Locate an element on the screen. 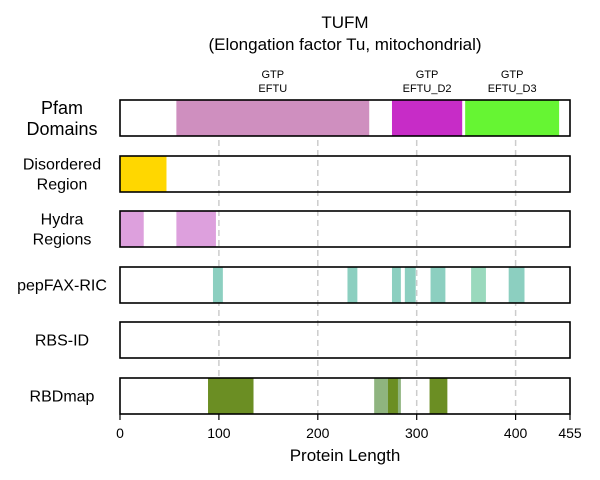 This screenshot has height=480, width=600. x-tick-label: 0 is located at coordinates (120, 433).